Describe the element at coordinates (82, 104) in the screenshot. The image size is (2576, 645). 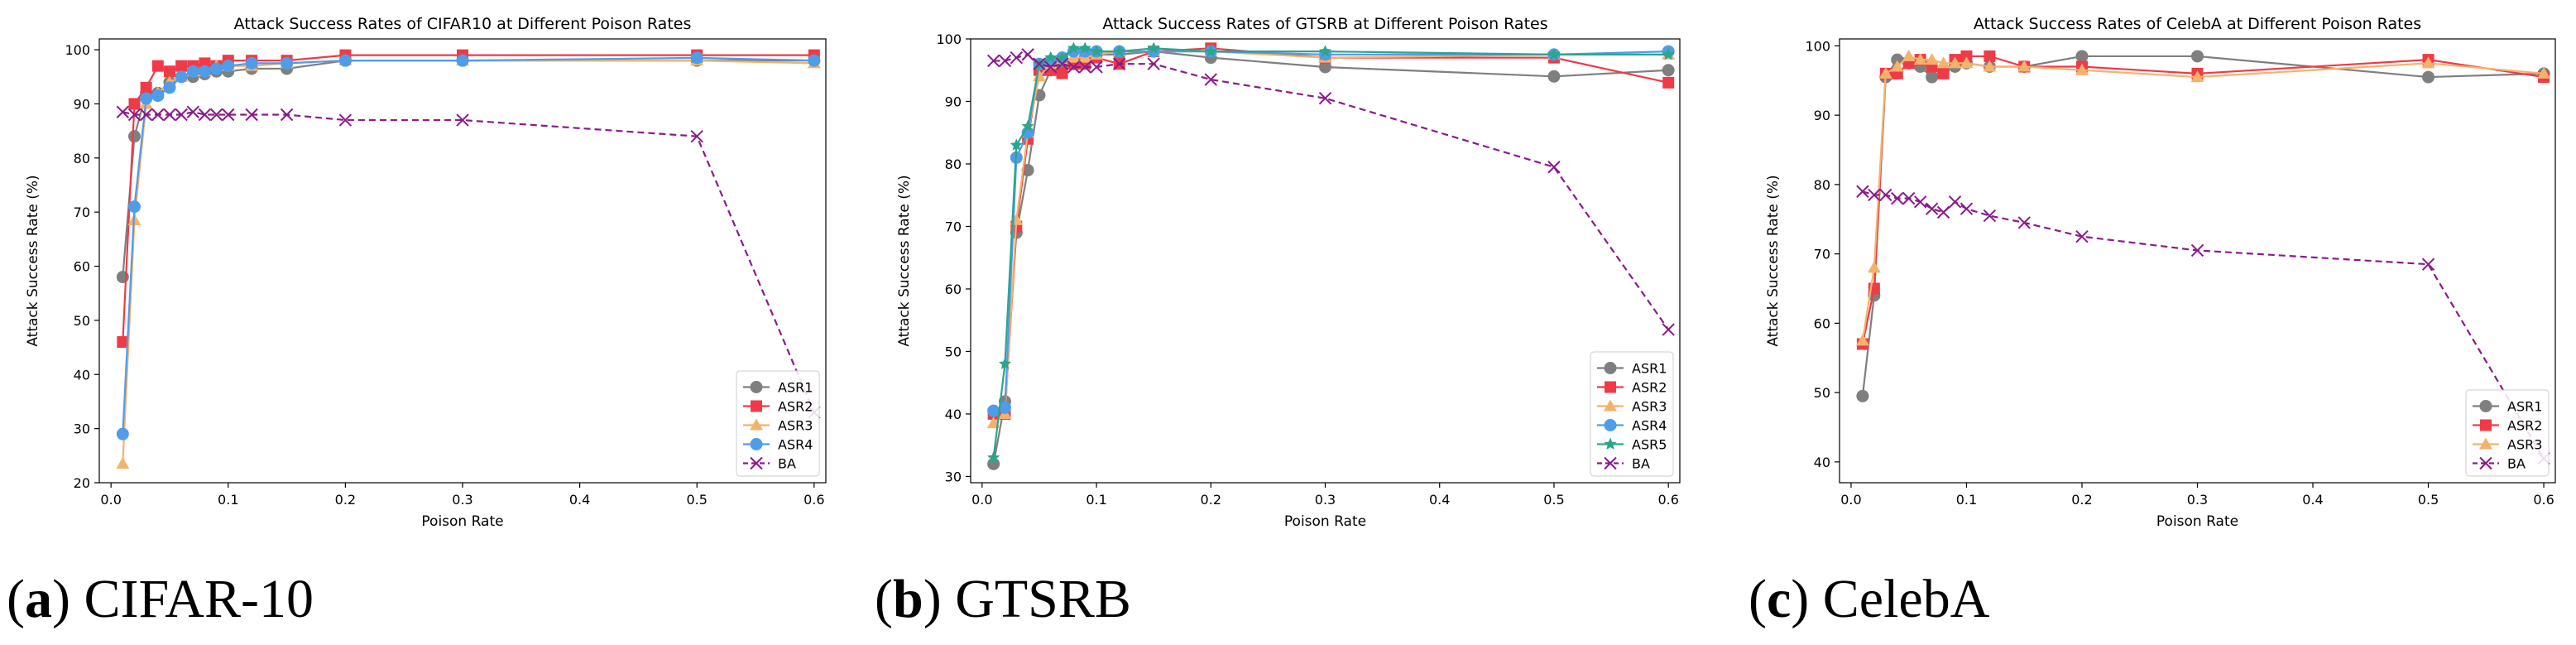
I see `y-tick-label: 90` at that location.